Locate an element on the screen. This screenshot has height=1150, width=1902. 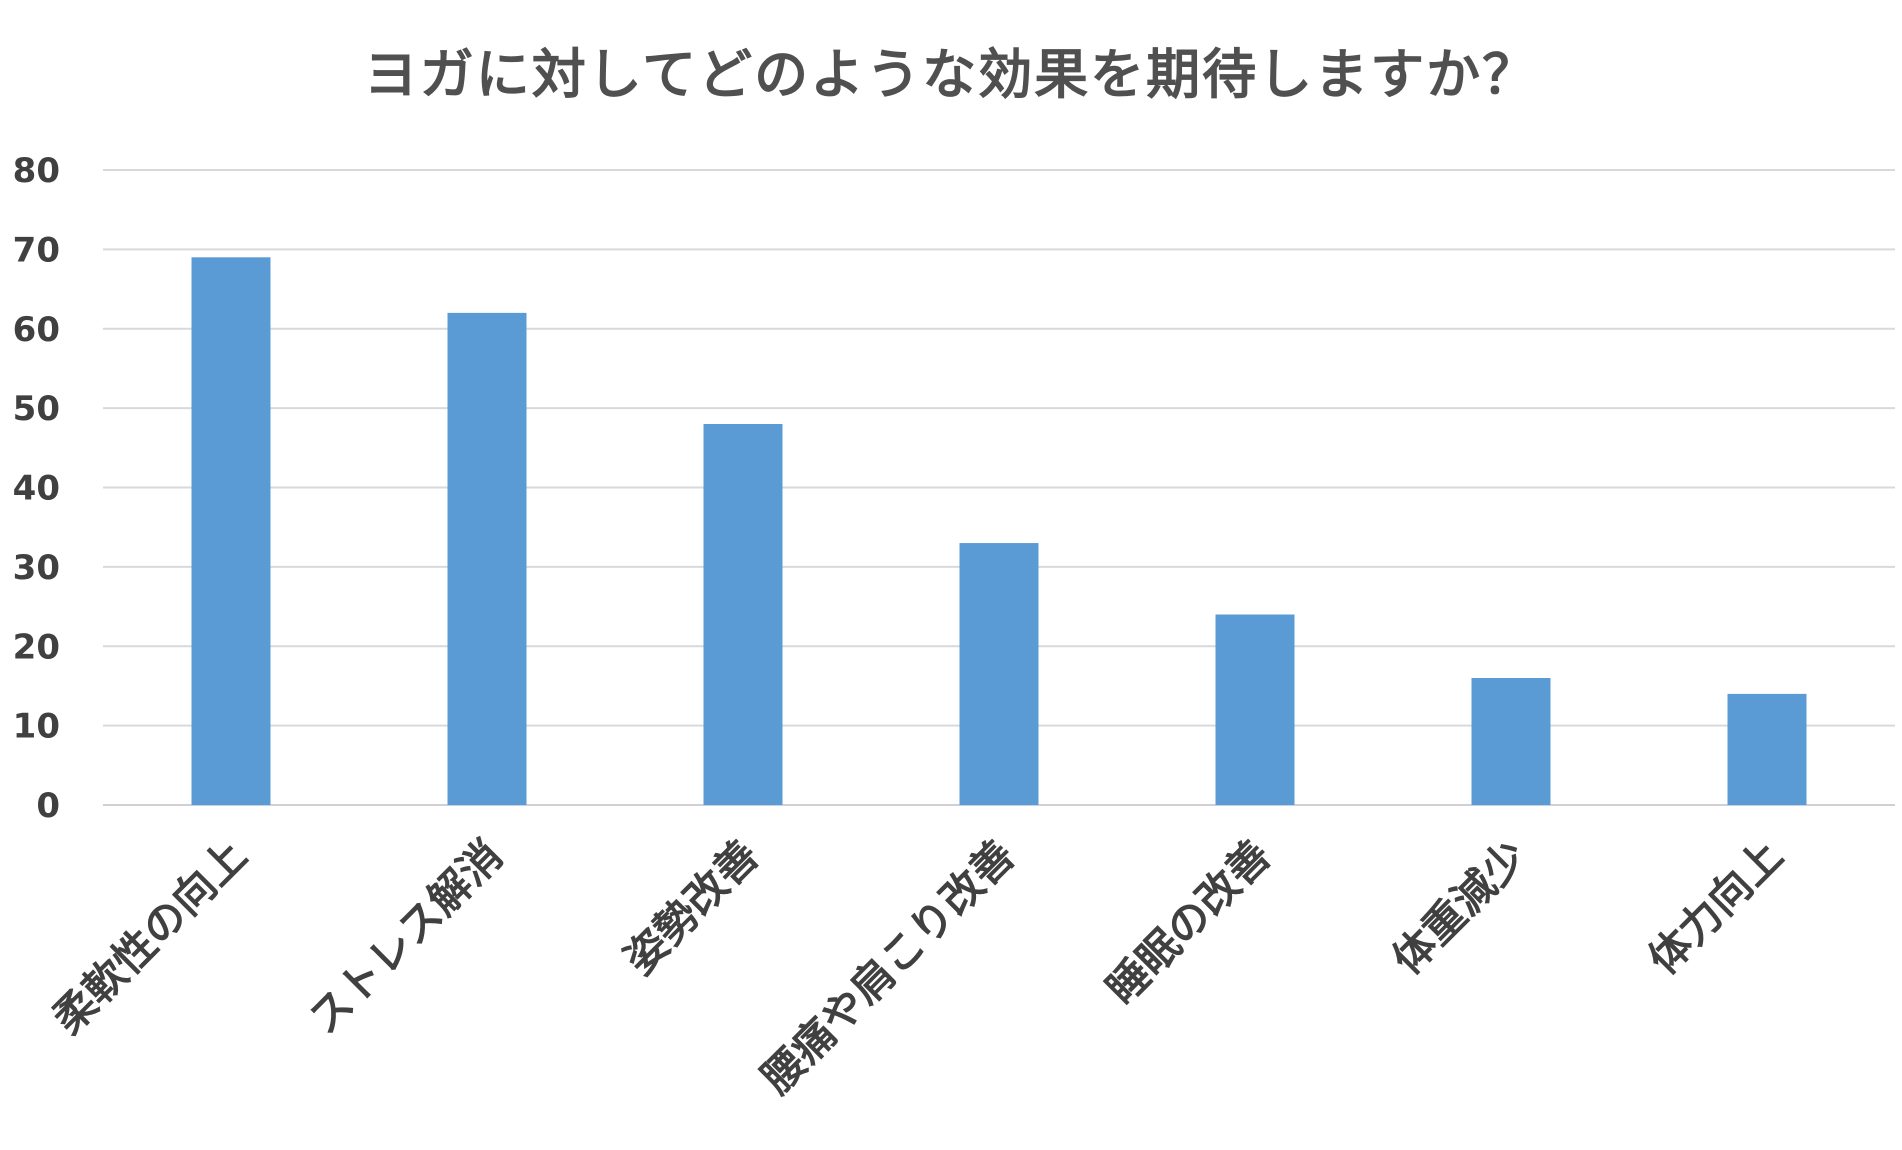
y-tick-label: 10 is located at coordinates (36, 727).